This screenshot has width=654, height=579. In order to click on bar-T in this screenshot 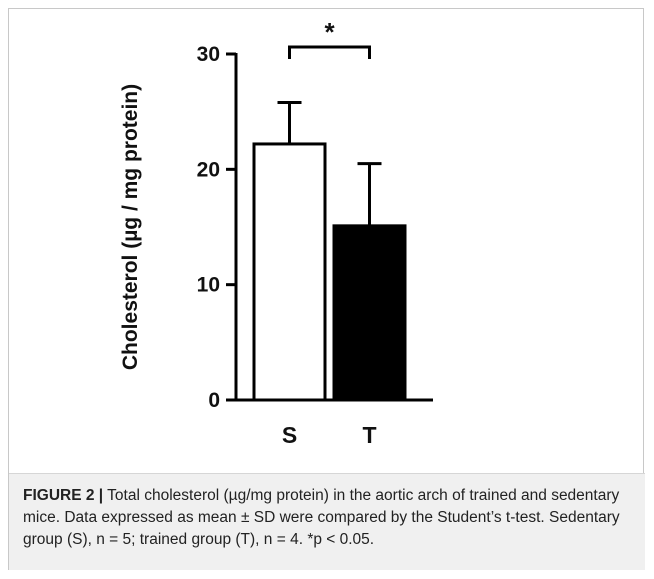, I will do `click(369, 313)`.